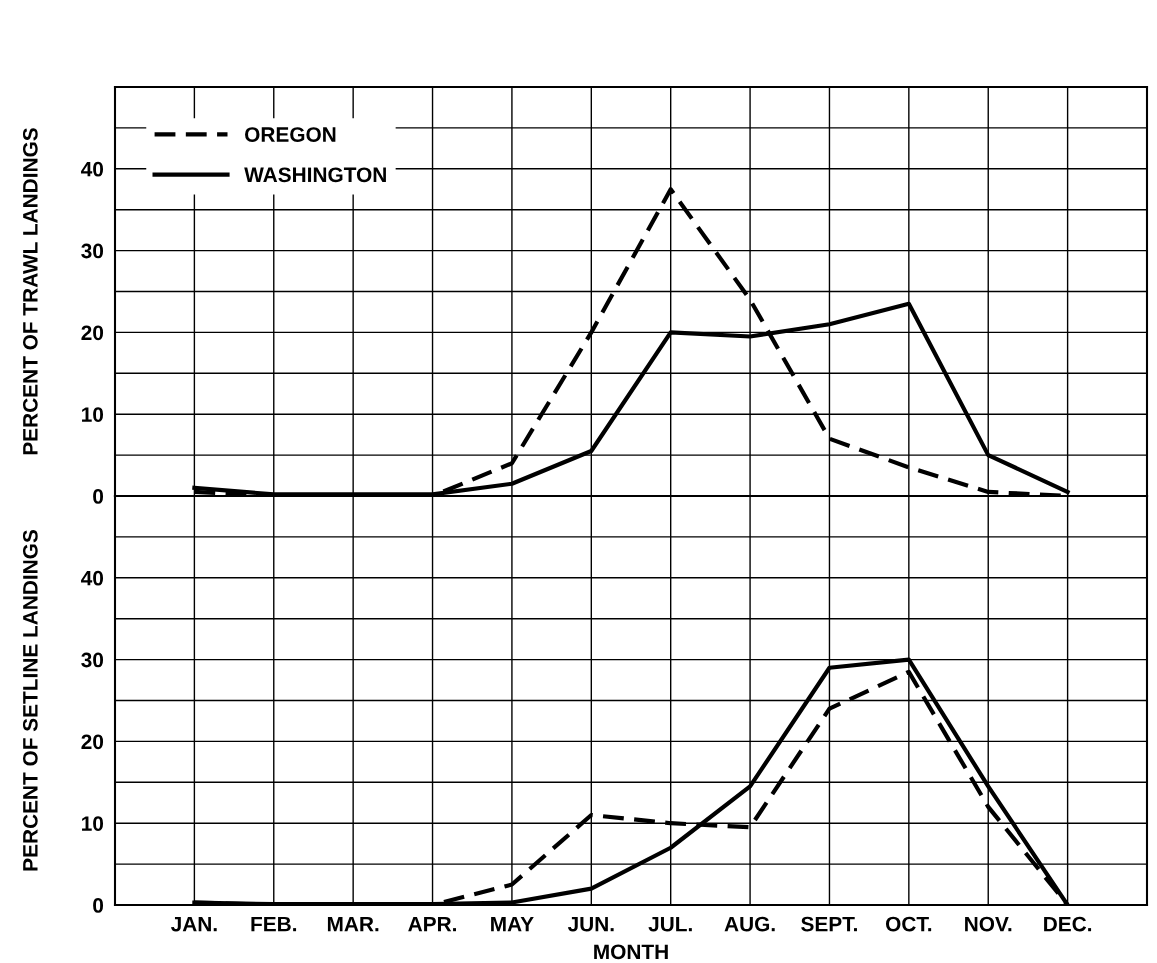  Describe the element at coordinates (30, 700) in the screenshot. I see `y-axis-title: PERCENT OF SETLINE LANDINGS` at that location.